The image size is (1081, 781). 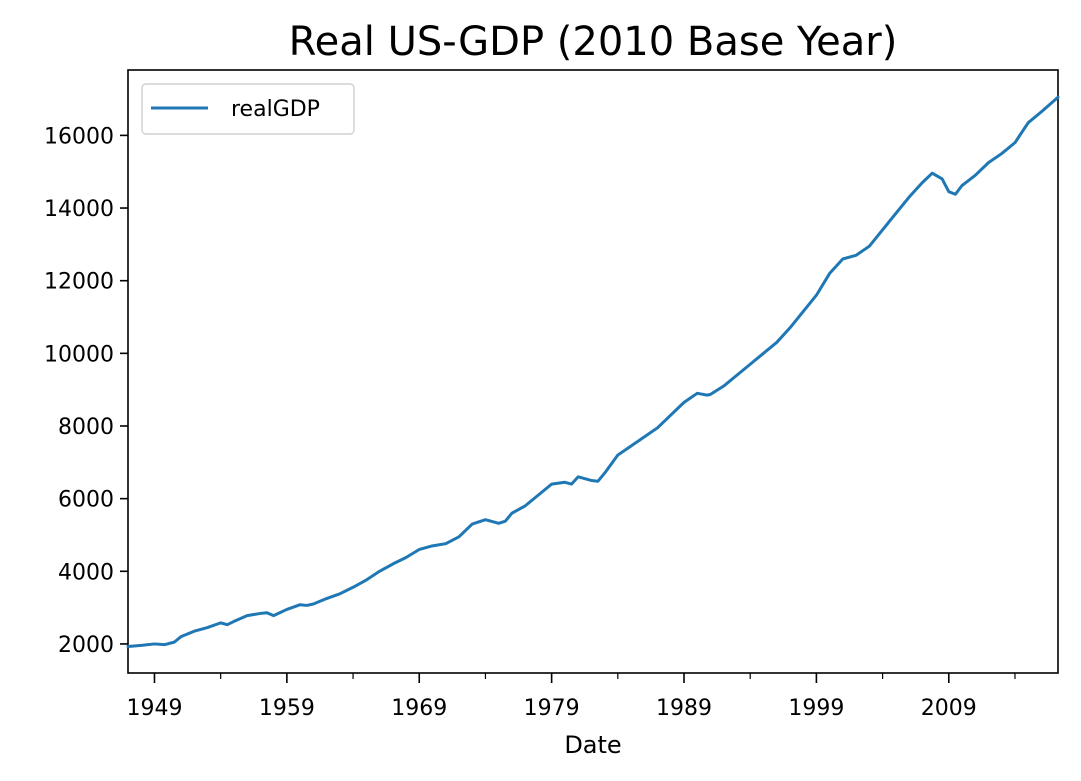 What do you see at coordinates (419, 708) in the screenshot?
I see `x-tick-label: 1969` at bounding box center [419, 708].